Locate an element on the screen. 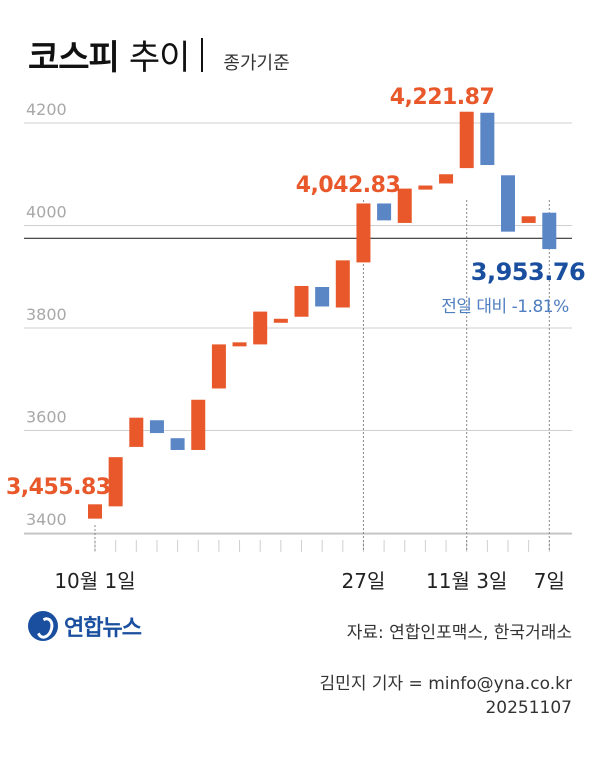  credit-text: 김민지 기자 = minfo@yna.co.kr is located at coordinates (445, 684).